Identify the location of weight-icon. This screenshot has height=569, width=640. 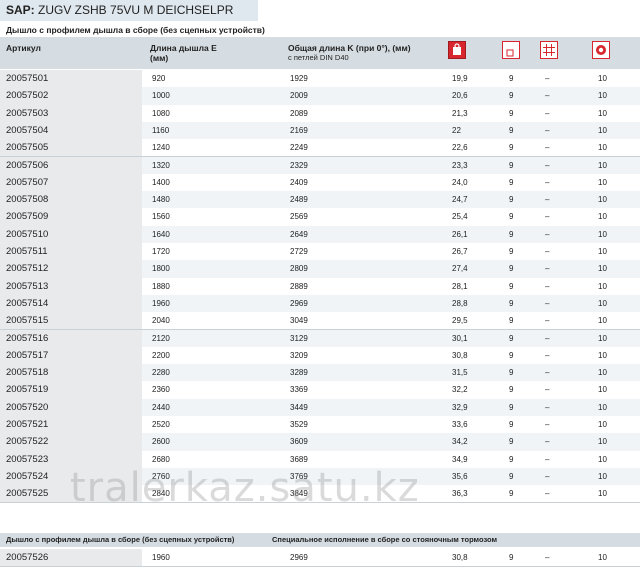
(457, 50).